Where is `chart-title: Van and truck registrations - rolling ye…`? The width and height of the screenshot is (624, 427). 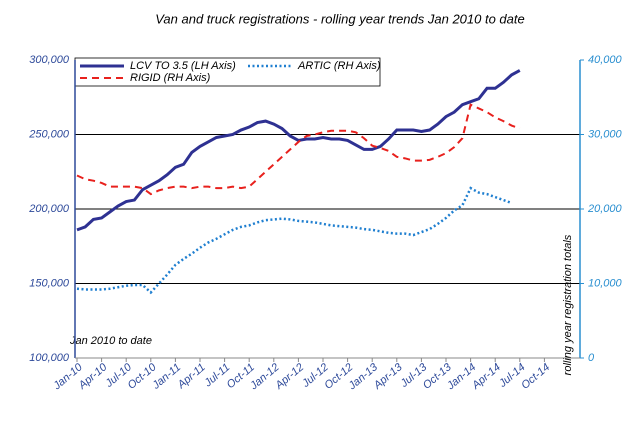
chart-title: Van and truck registrations - rolling ye… is located at coordinates (340, 18).